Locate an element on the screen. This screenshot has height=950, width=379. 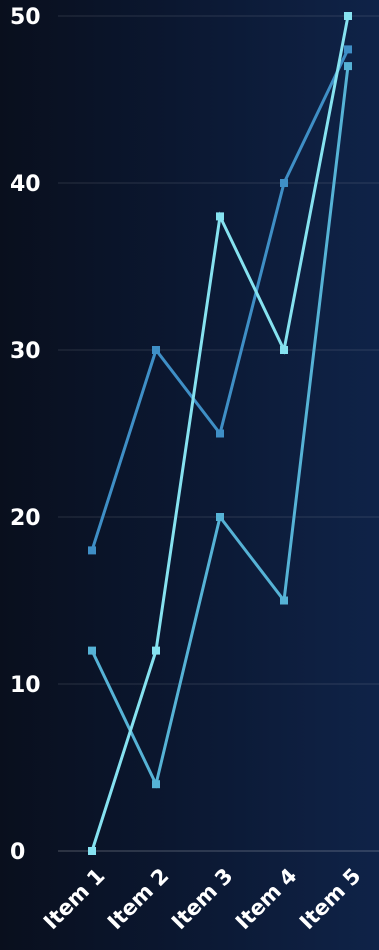
y-tick-label: 30 is located at coordinates (25, 351).